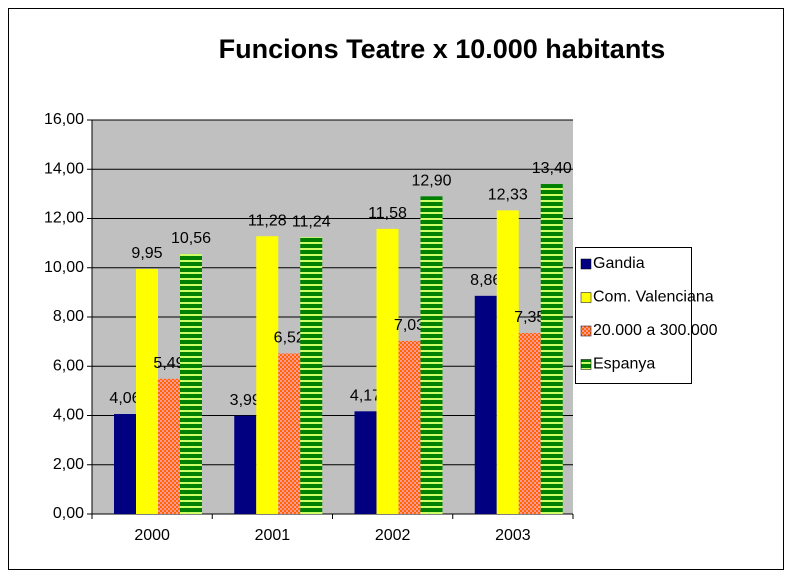  I want to click on data-label: 11,24, so click(311, 221).